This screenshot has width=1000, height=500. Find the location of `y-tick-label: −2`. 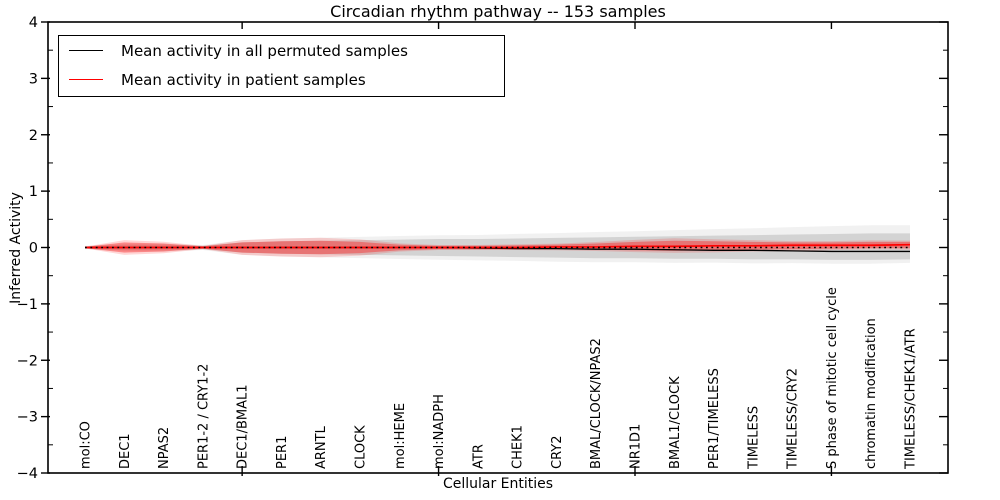

y-tick-label: −2 is located at coordinates (27, 361).